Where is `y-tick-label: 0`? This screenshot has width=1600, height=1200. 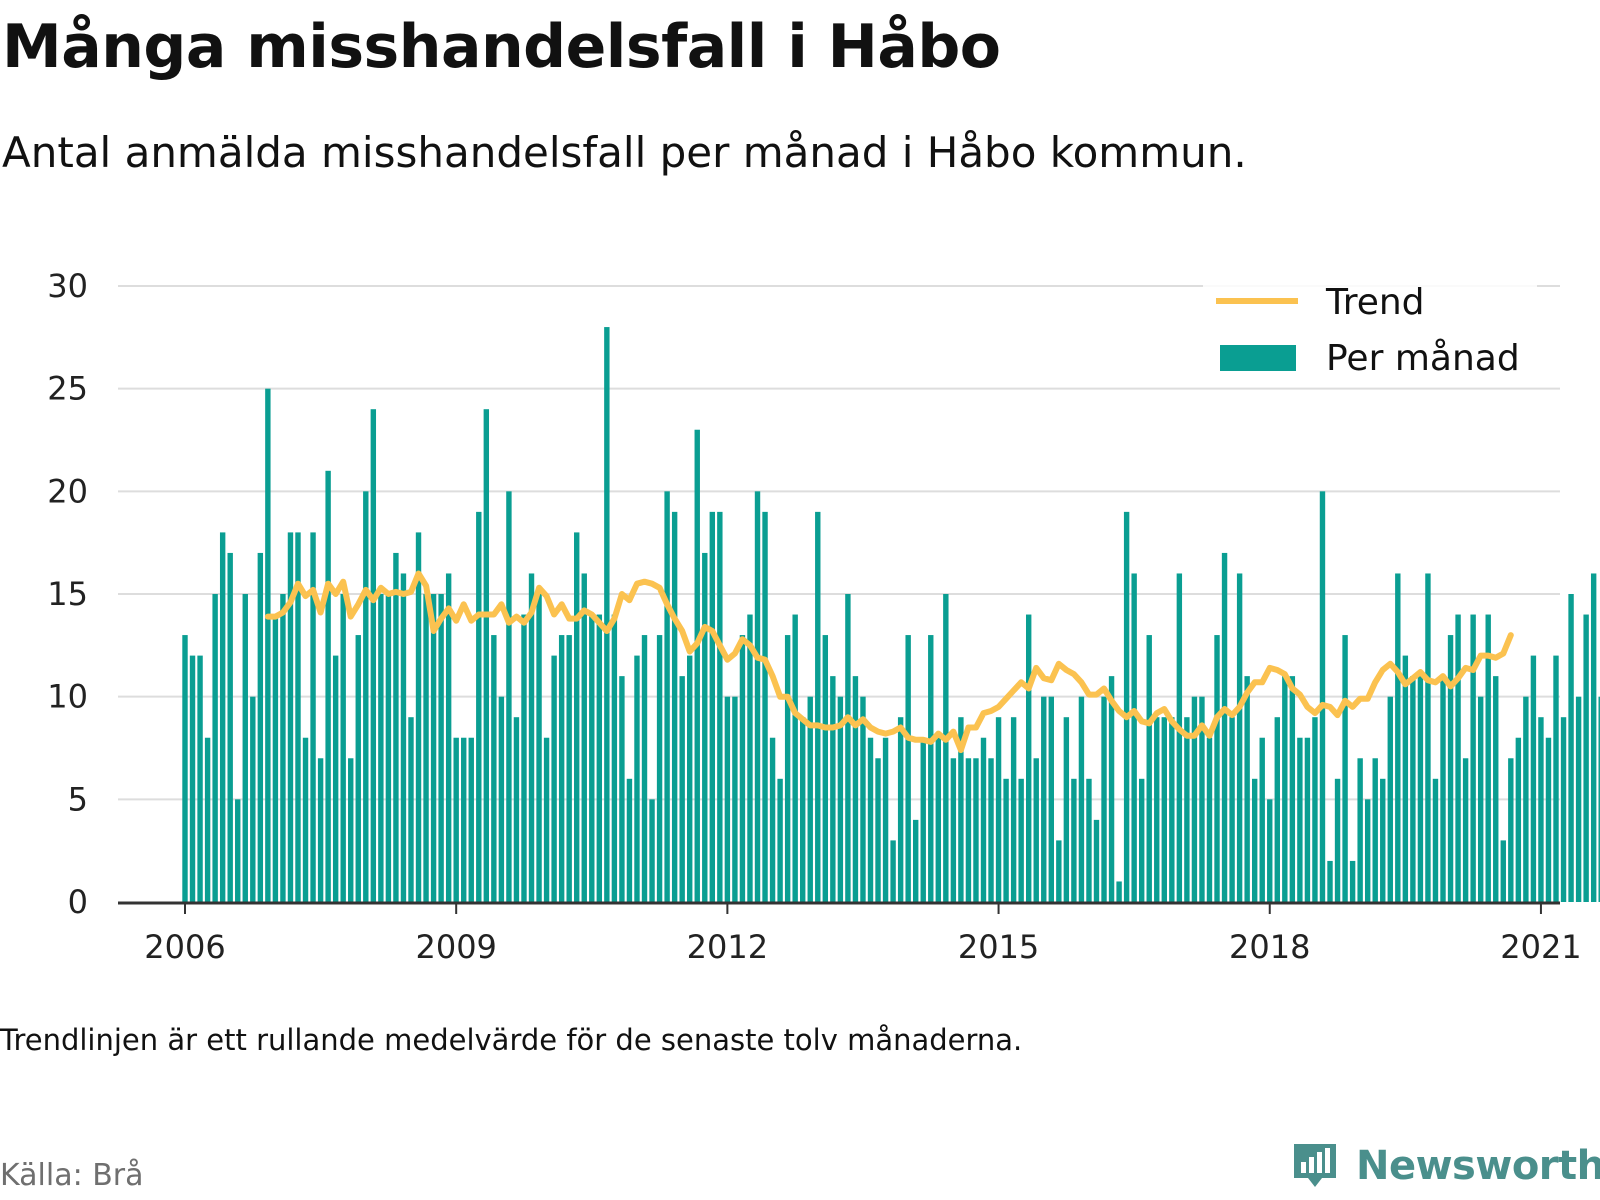 y-tick-label: 0 is located at coordinates (78, 902).